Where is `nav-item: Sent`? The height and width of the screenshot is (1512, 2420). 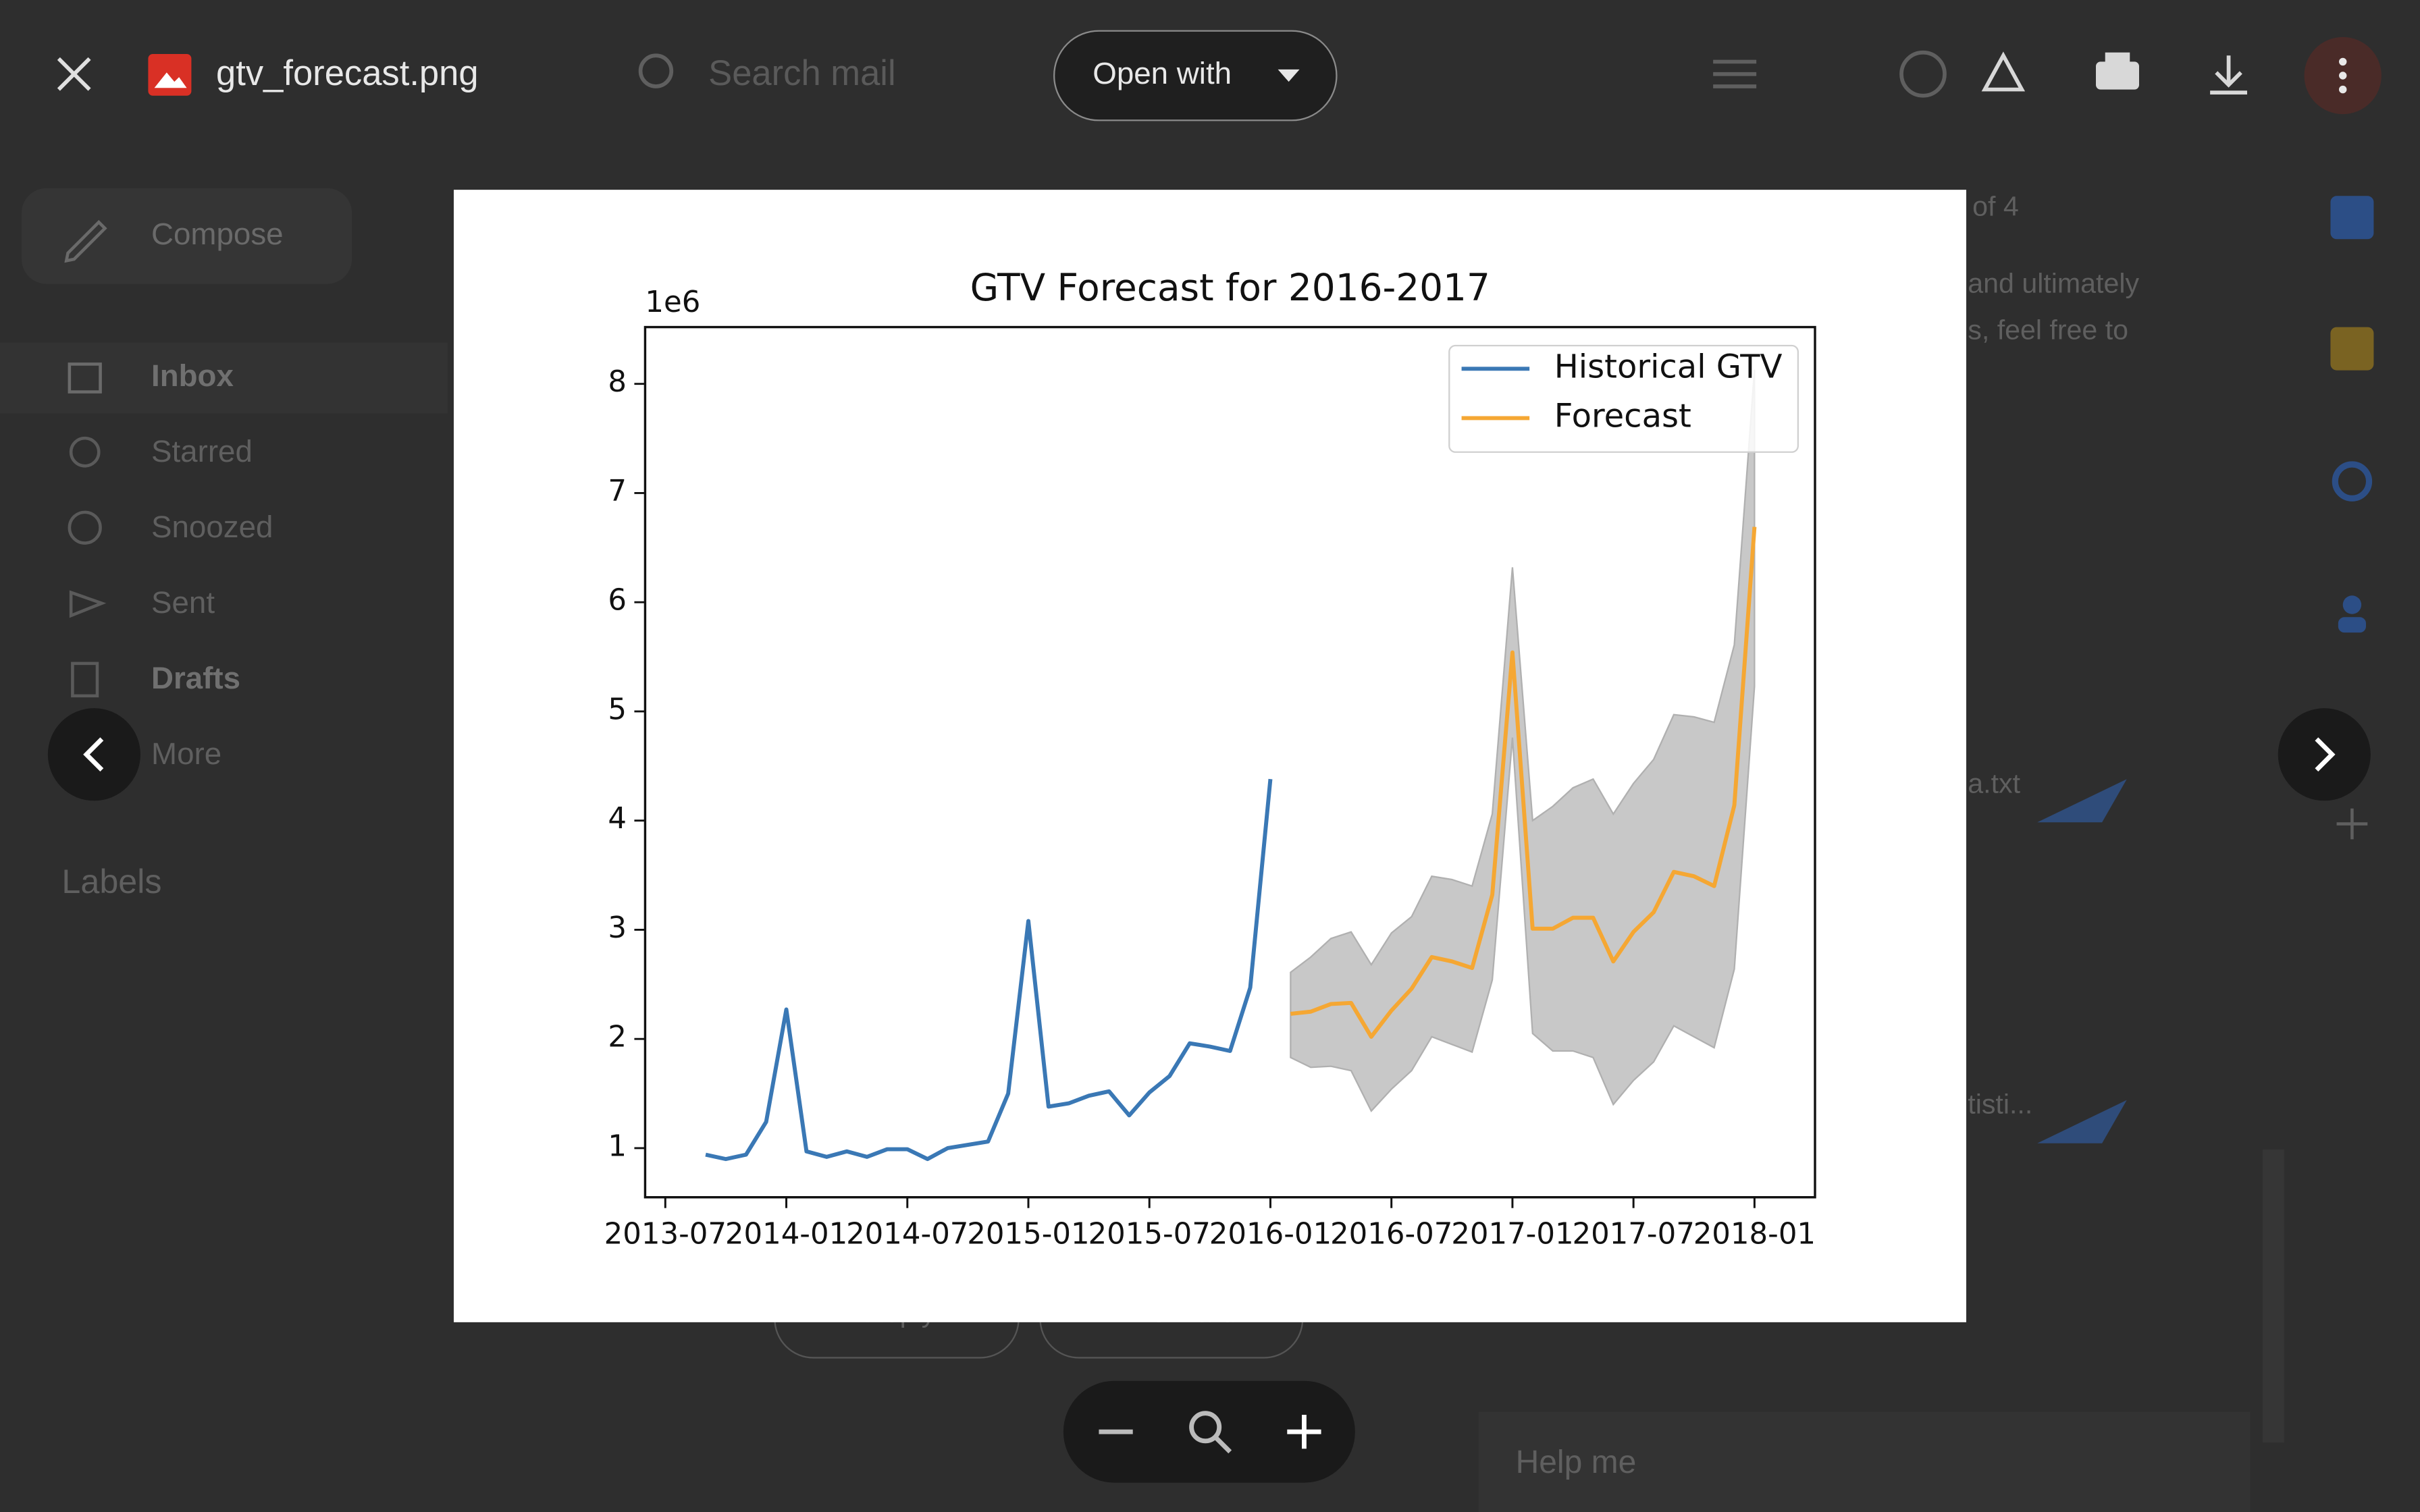
nav-item: Sent is located at coordinates (183, 602).